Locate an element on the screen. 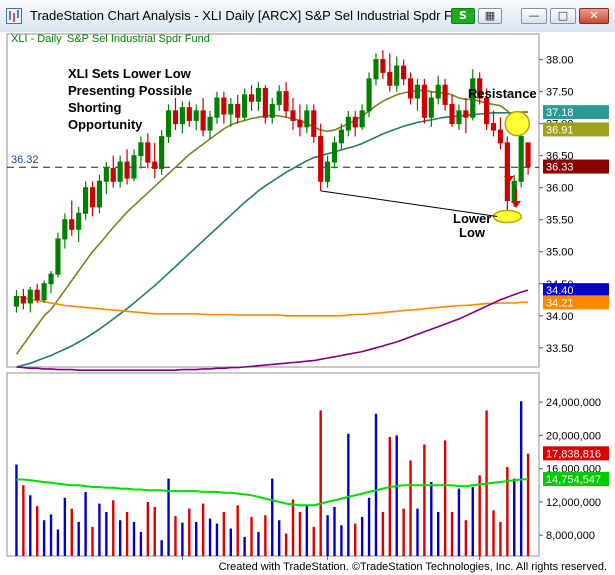 This screenshot has width=615, height=575. price-tick-label: 35.50 is located at coordinates (560, 221).